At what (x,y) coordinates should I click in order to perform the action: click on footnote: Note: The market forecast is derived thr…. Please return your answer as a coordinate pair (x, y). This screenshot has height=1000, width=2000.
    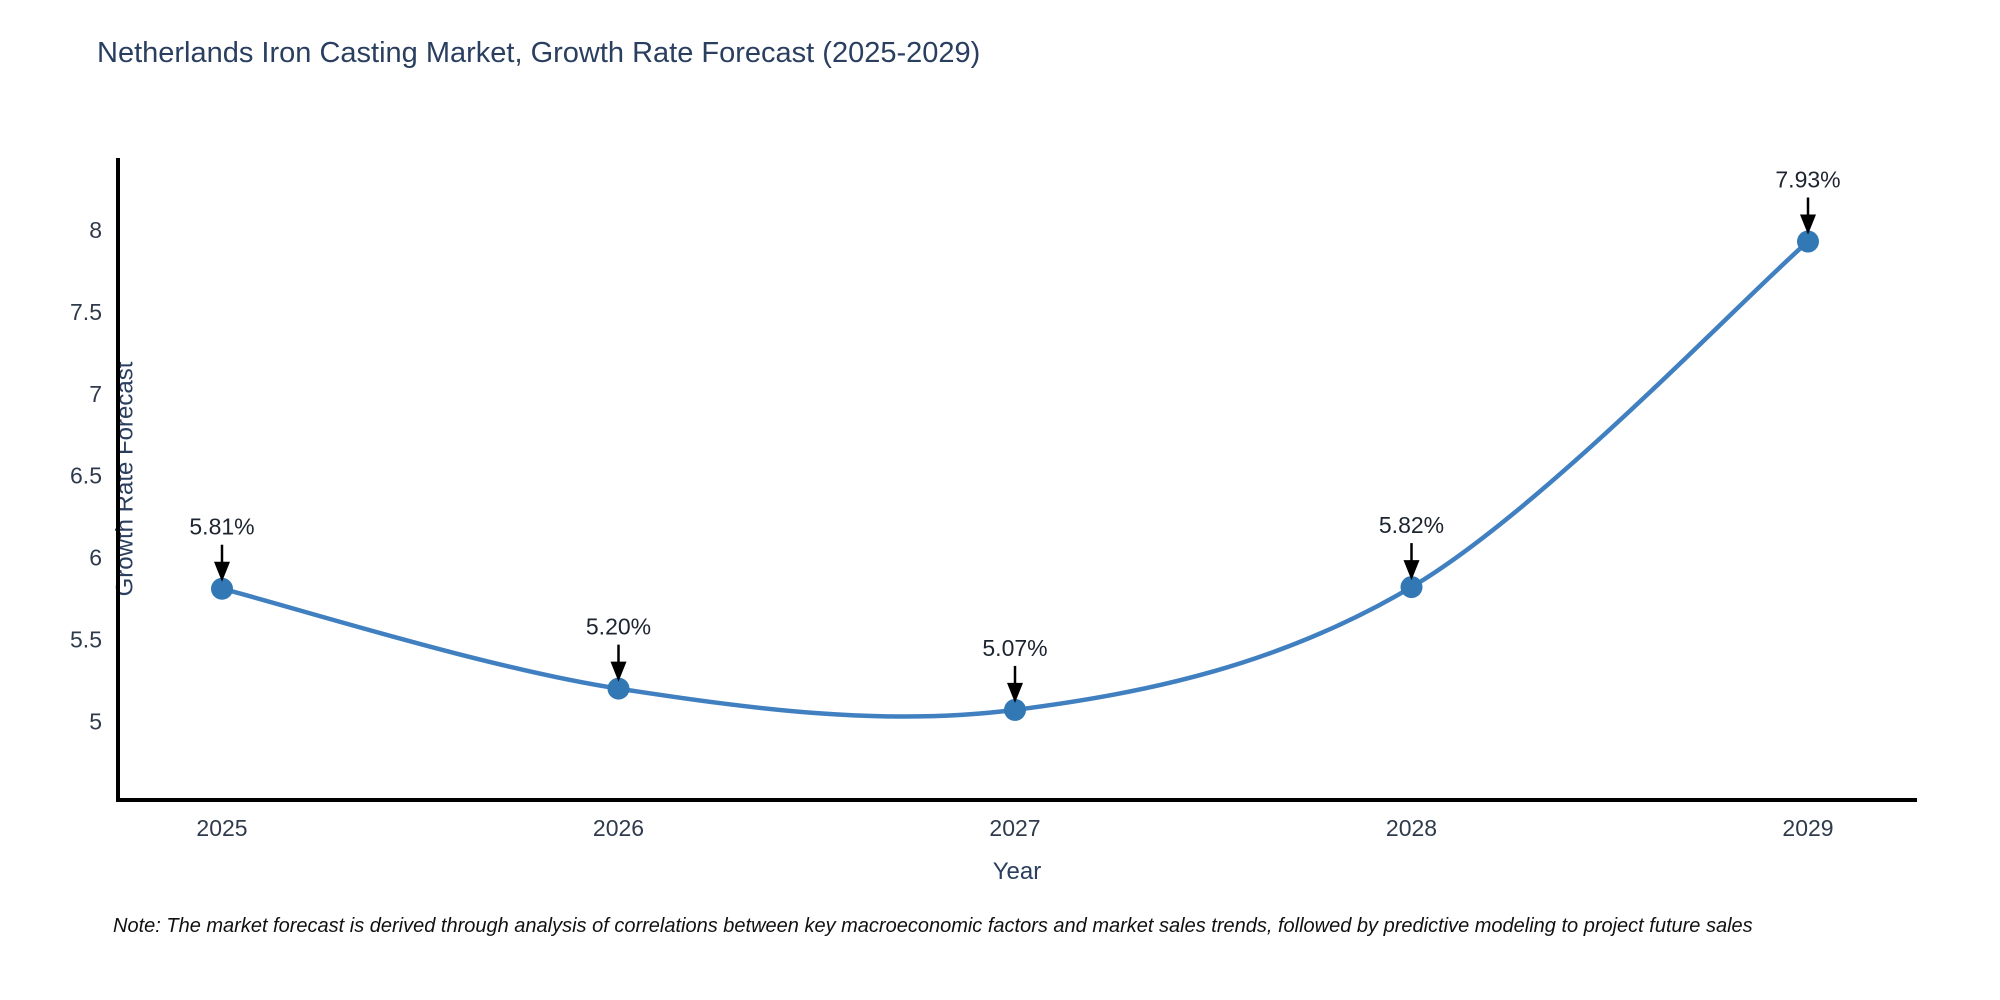
    Looking at the image, I should click on (933, 926).